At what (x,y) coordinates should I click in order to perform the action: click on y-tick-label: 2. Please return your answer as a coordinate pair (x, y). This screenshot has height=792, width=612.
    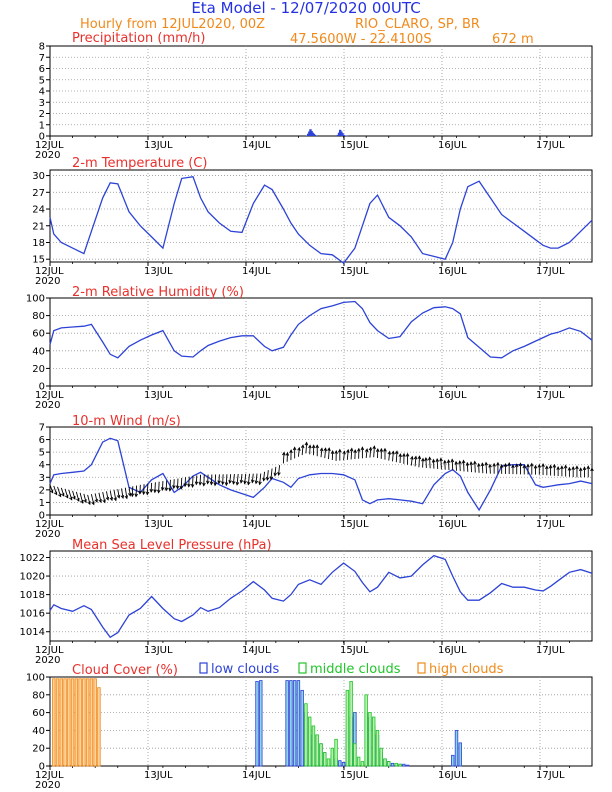
    Looking at the image, I should click on (42, 114).